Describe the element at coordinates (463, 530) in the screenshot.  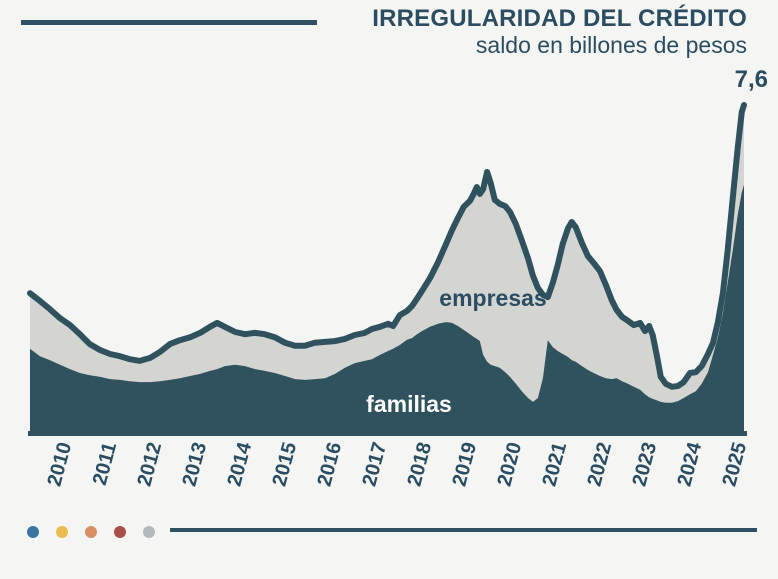
I see `footer-rule` at that location.